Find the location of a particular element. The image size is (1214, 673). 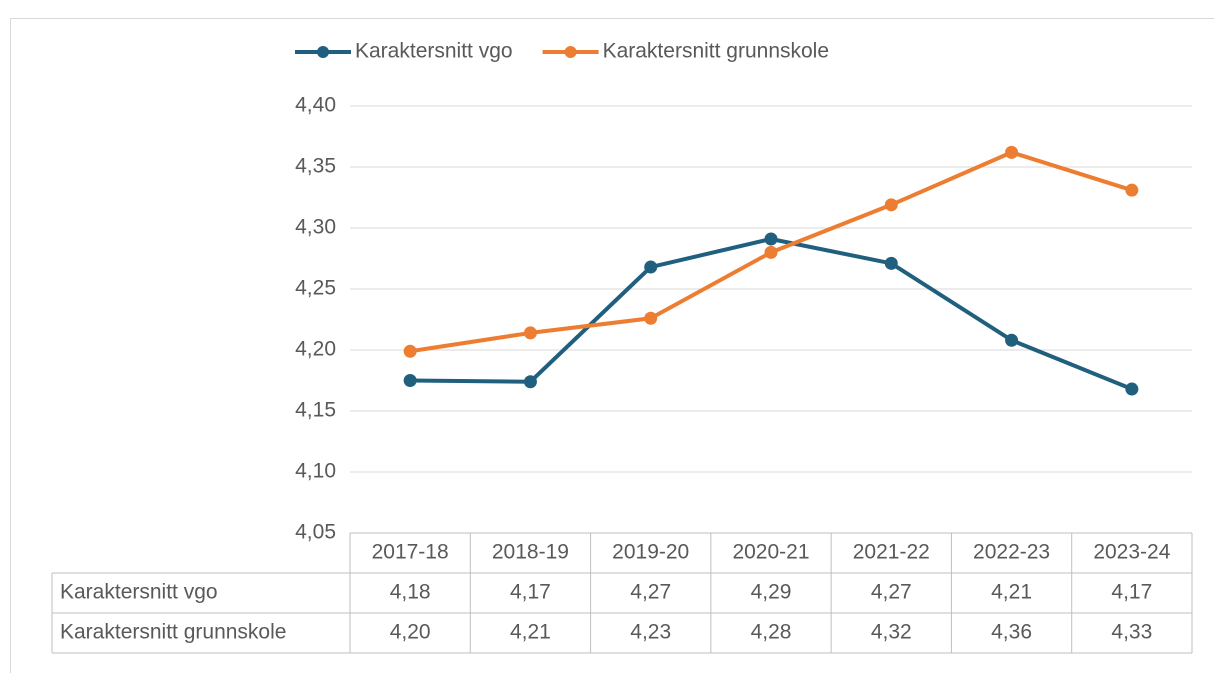

table-value: 4,36 is located at coordinates (1011, 632).